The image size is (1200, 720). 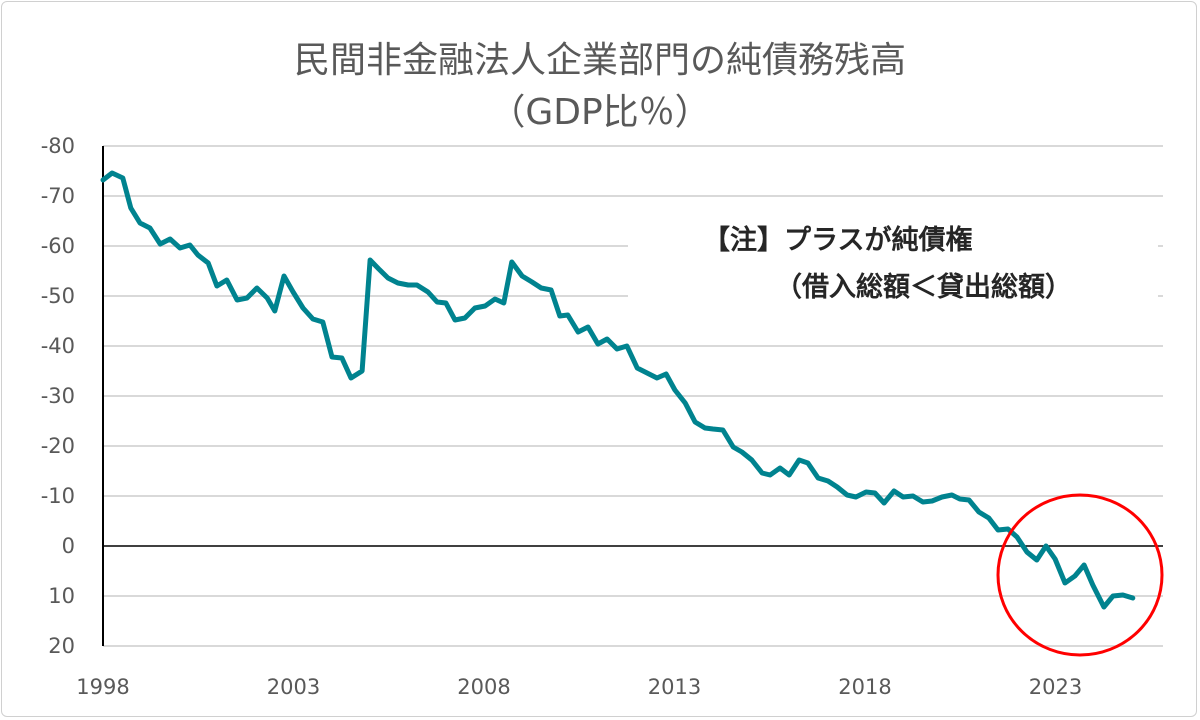 What do you see at coordinates (61, 646) in the screenshot?
I see `y-tick-label: 20` at bounding box center [61, 646].